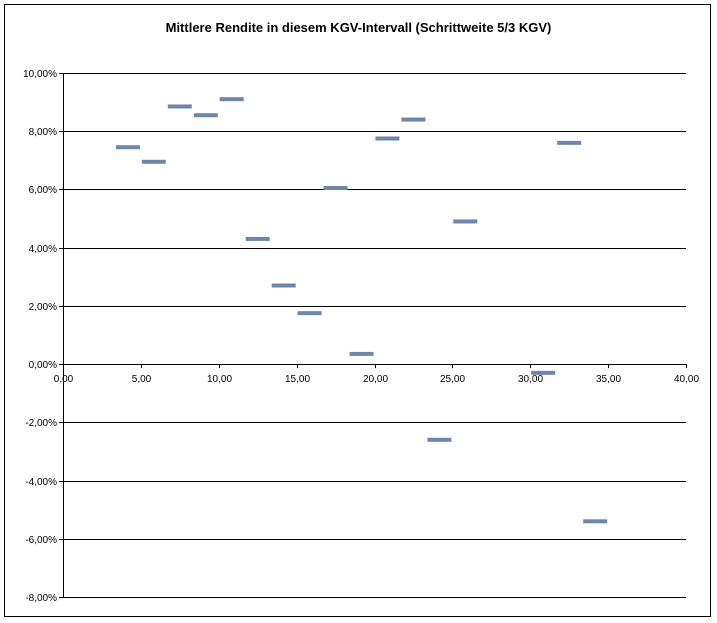 Image resolution: width=717 pixels, height=623 pixels. What do you see at coordinates (43, 190) in the screenshot?
I see `y-tick-label: 6,00%` at bounding box center [43, 190].